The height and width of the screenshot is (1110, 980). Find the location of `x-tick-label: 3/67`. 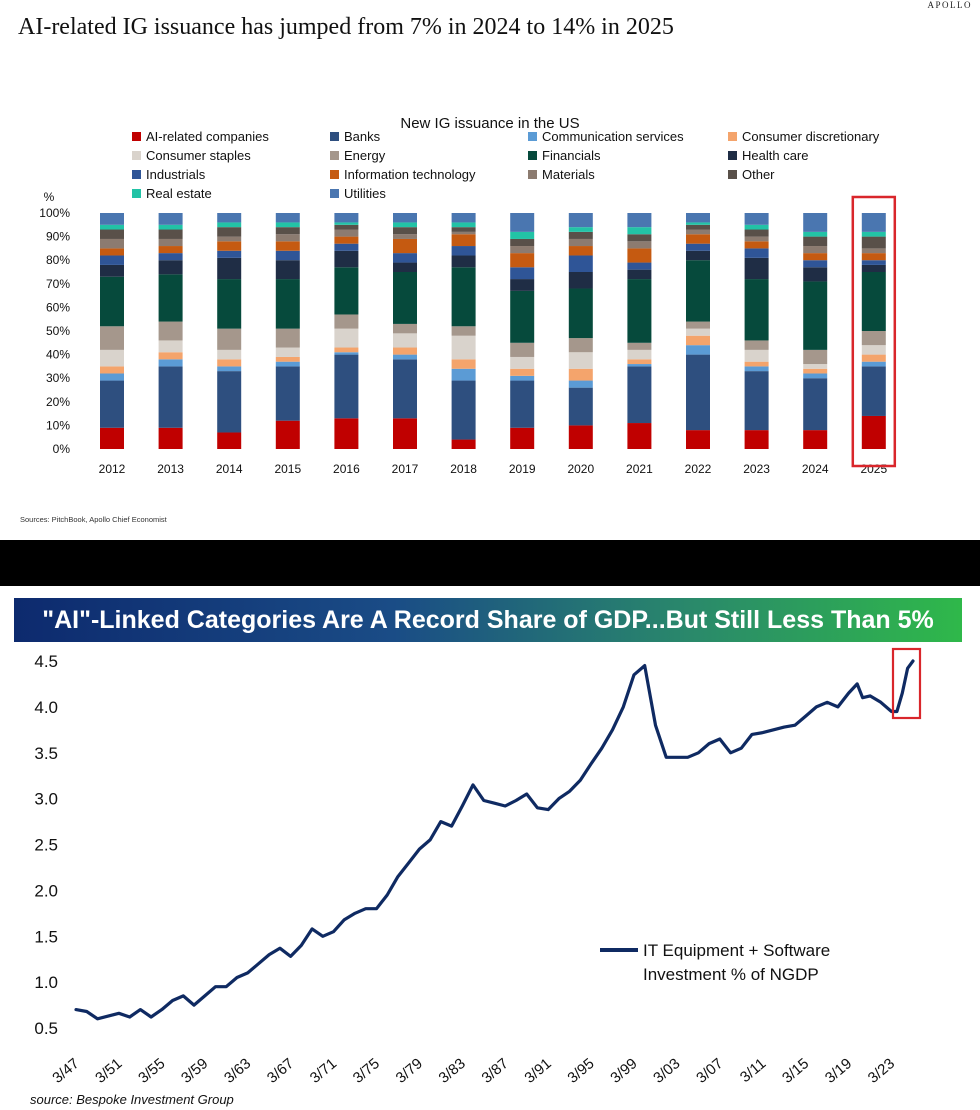

x-tick-label: 3/67 is located at coordinates (280, 1071).